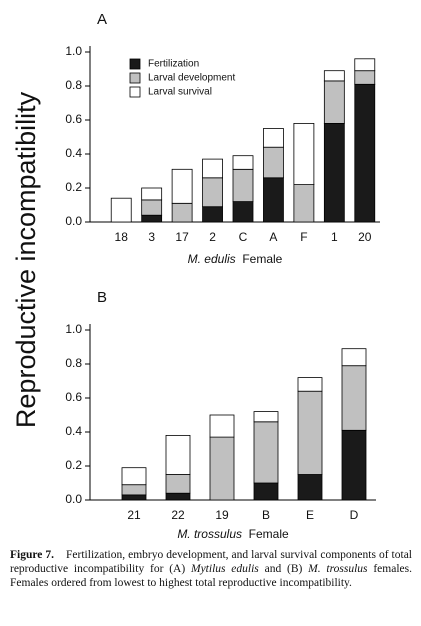  I want to click on y-axis-label: Reproductive incompatibility, so click(26, 259).